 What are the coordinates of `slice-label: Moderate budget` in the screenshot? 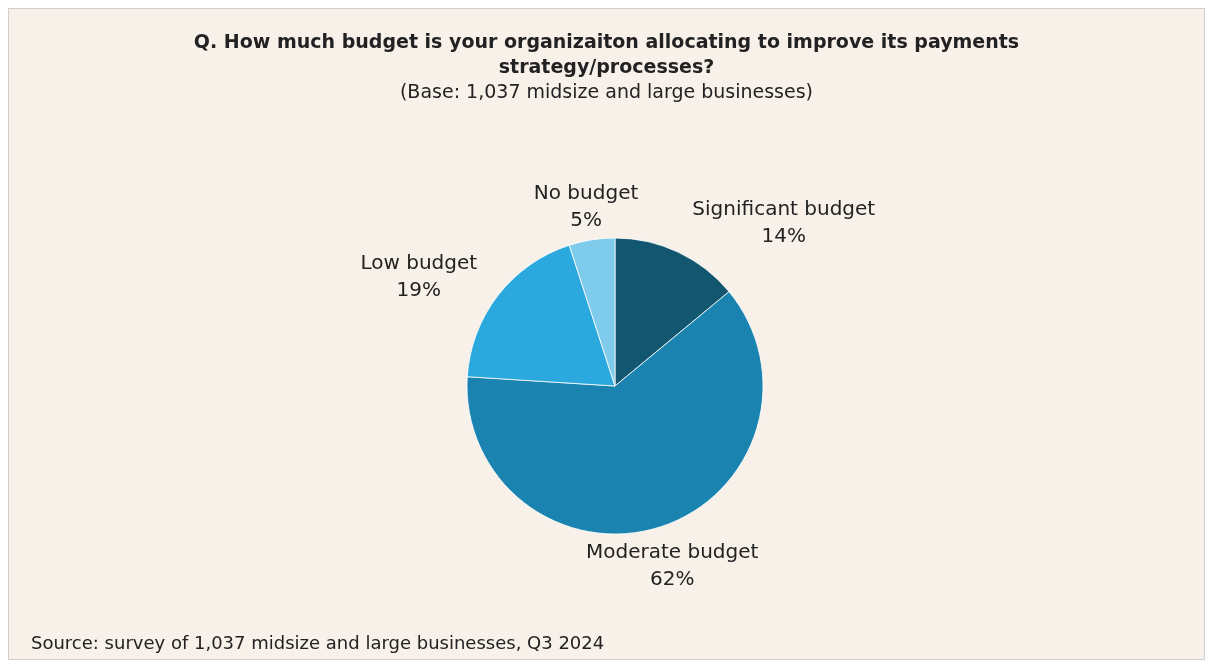 It's located at (672, 550).